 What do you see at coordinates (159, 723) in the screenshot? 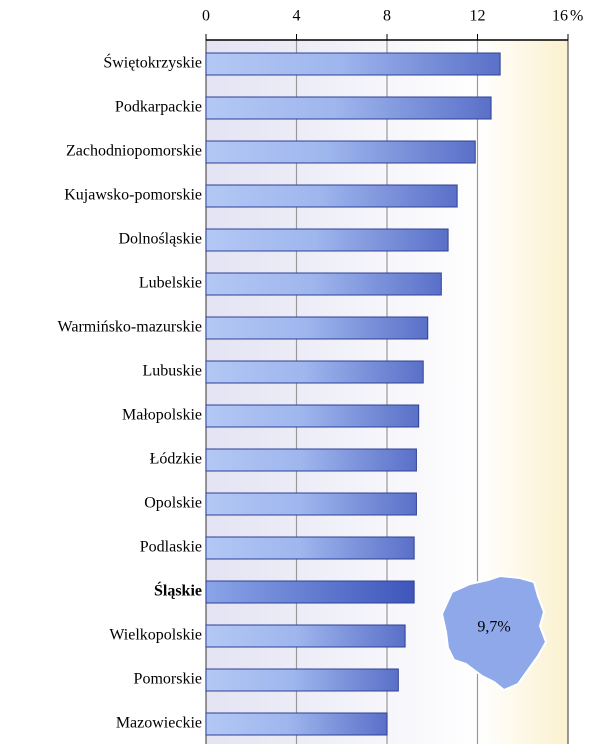
I see `y-tick-label: Mazowieckie` at bounding box center [159, 723].